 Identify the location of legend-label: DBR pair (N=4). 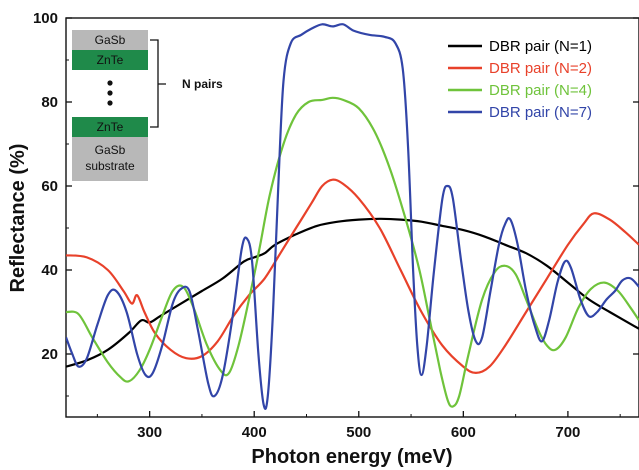
(540, 90).